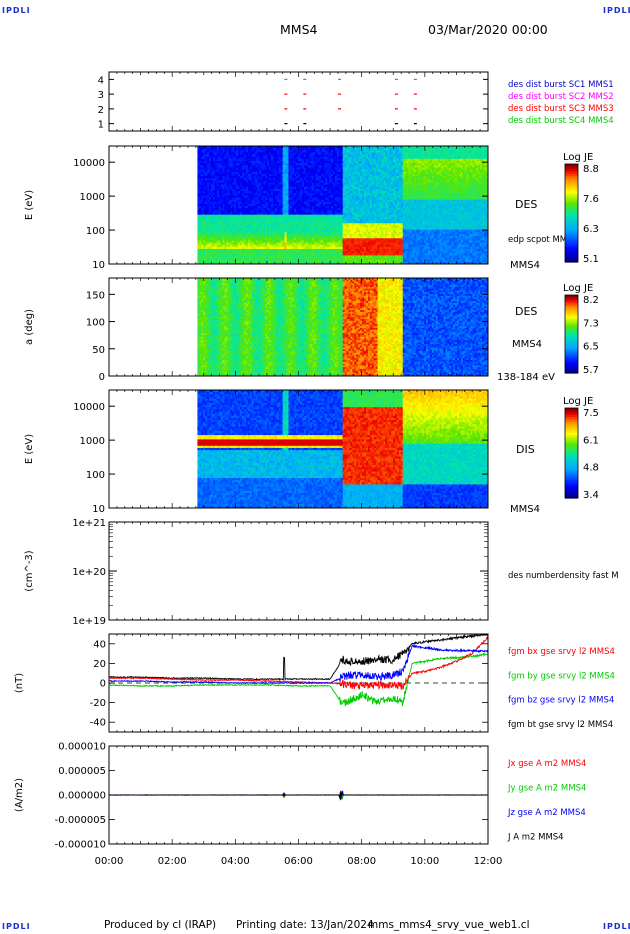  What do you see at coordinates (488, 29) in the screenshot?
I see `date-title: 03/Mar/2020 00:00` at bounding box center [488, 29].